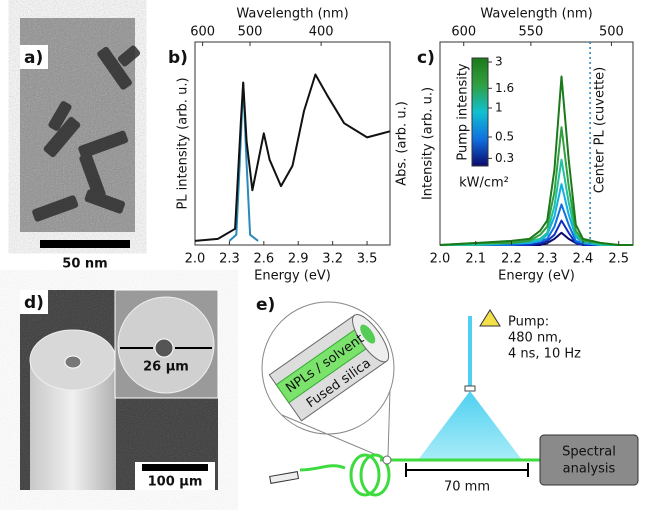  Describe the element at coordinates (178, 58) in the screenshot. I see `panel-label: b)` at that location.